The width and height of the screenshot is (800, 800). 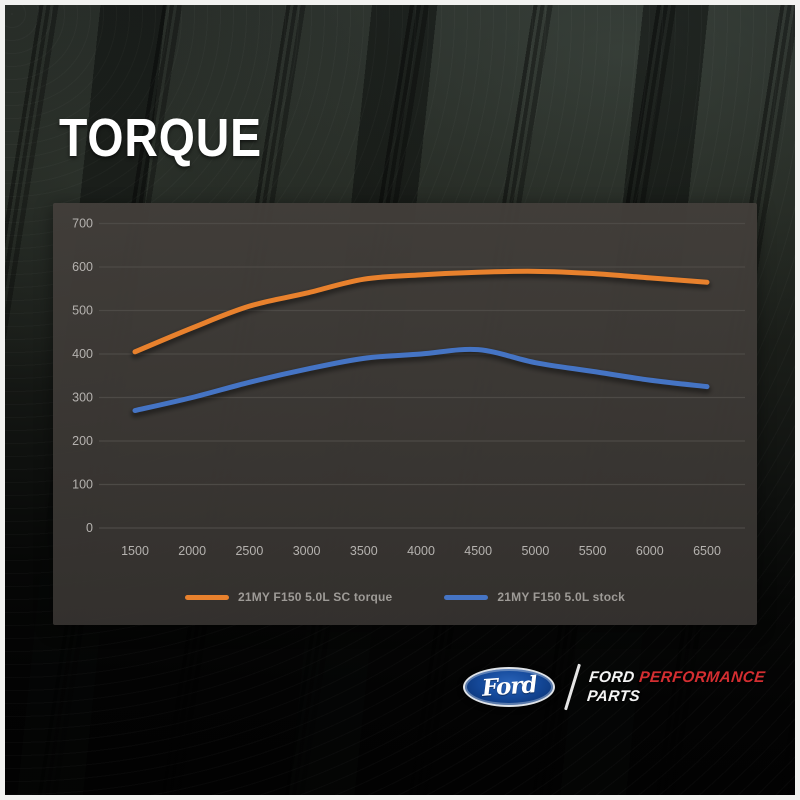 What do you see at coordinates (535, 551) in the screenshot?
I see `svg-text: 5000` at bounding box center [535, 551].